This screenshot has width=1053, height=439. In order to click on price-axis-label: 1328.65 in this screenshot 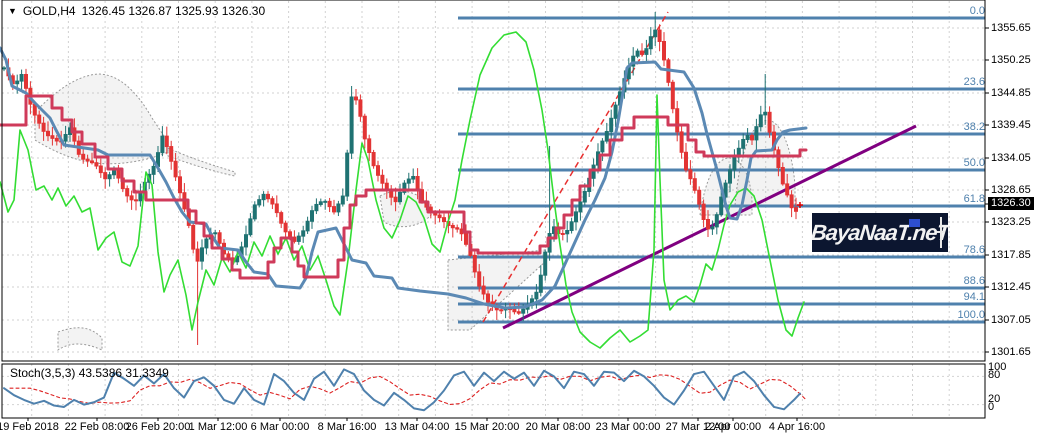, I will do `click(1011, 190)`.